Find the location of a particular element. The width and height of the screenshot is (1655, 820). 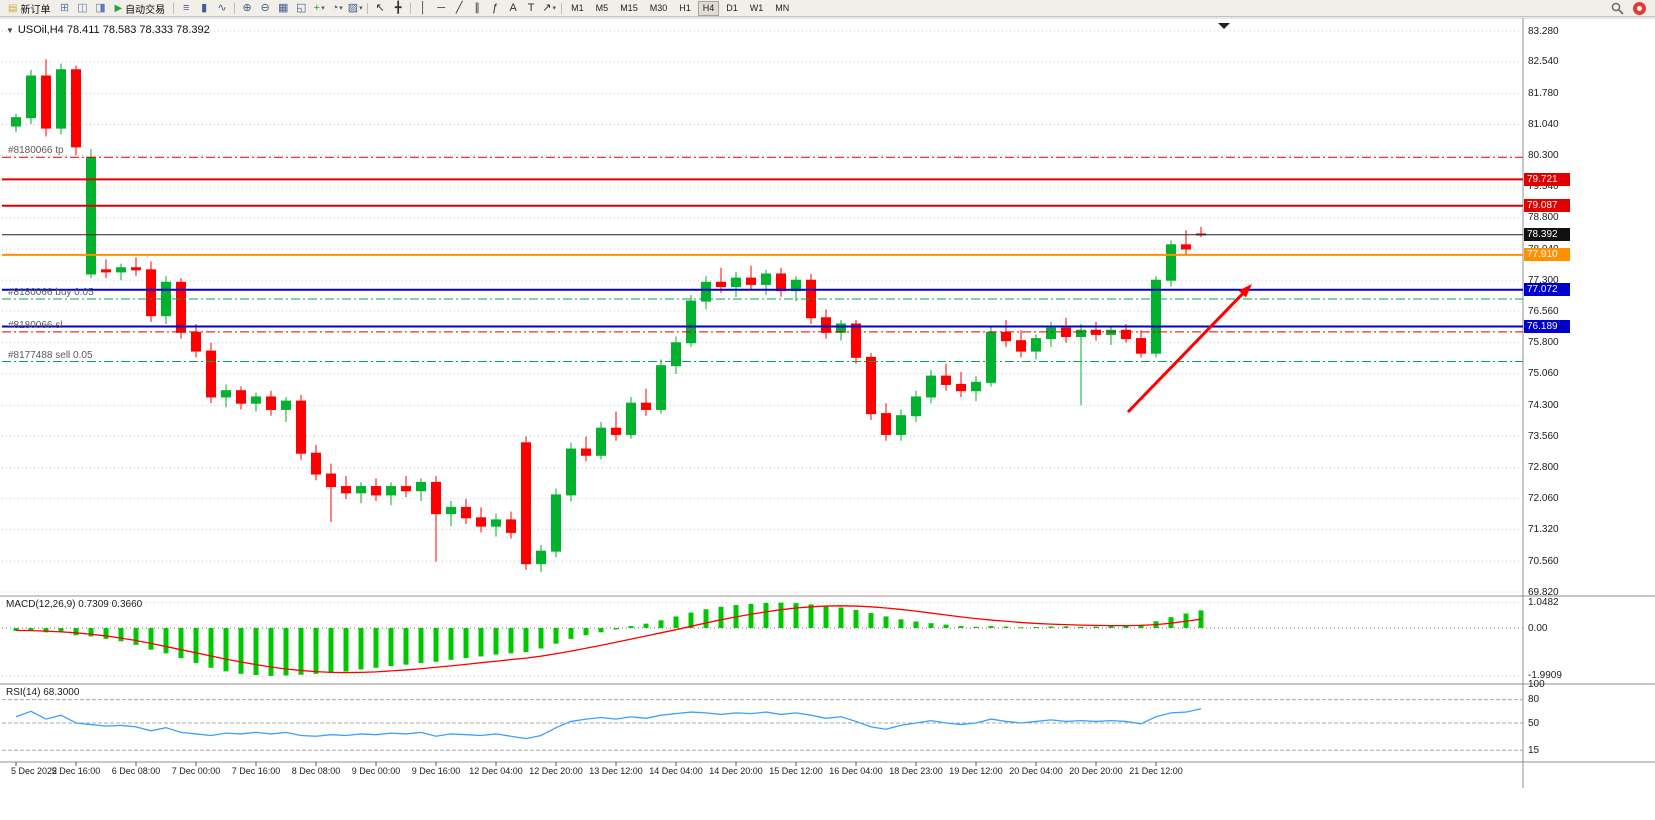

line-chart-type-icon: ∿ is located at coordinates (222, 8).